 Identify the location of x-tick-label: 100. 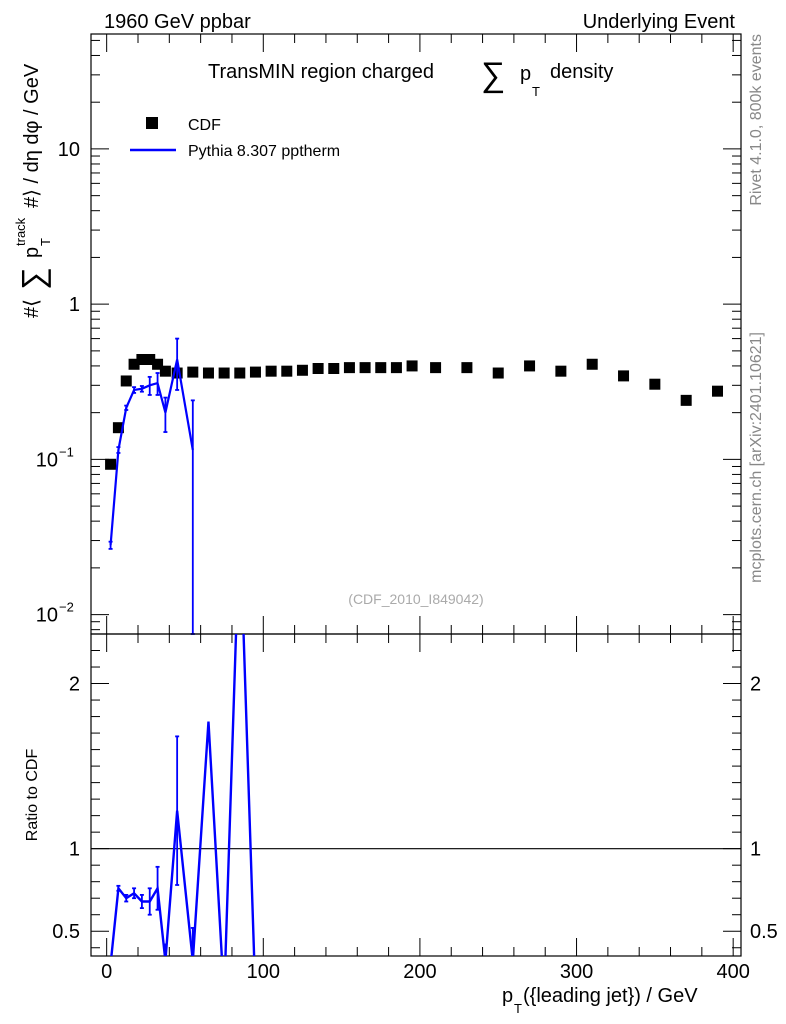
(263, 972).